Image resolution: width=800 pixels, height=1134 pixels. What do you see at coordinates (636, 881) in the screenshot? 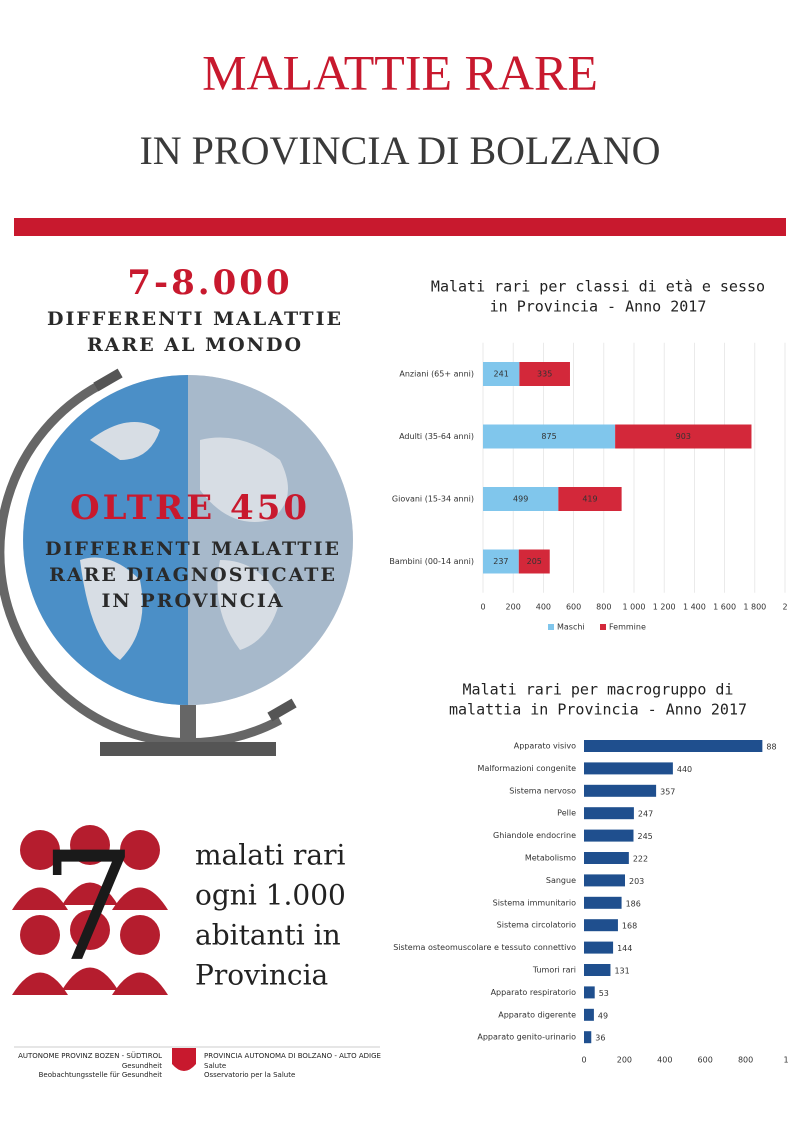
I see `value-label: 203` at bounding box center [636, 881].